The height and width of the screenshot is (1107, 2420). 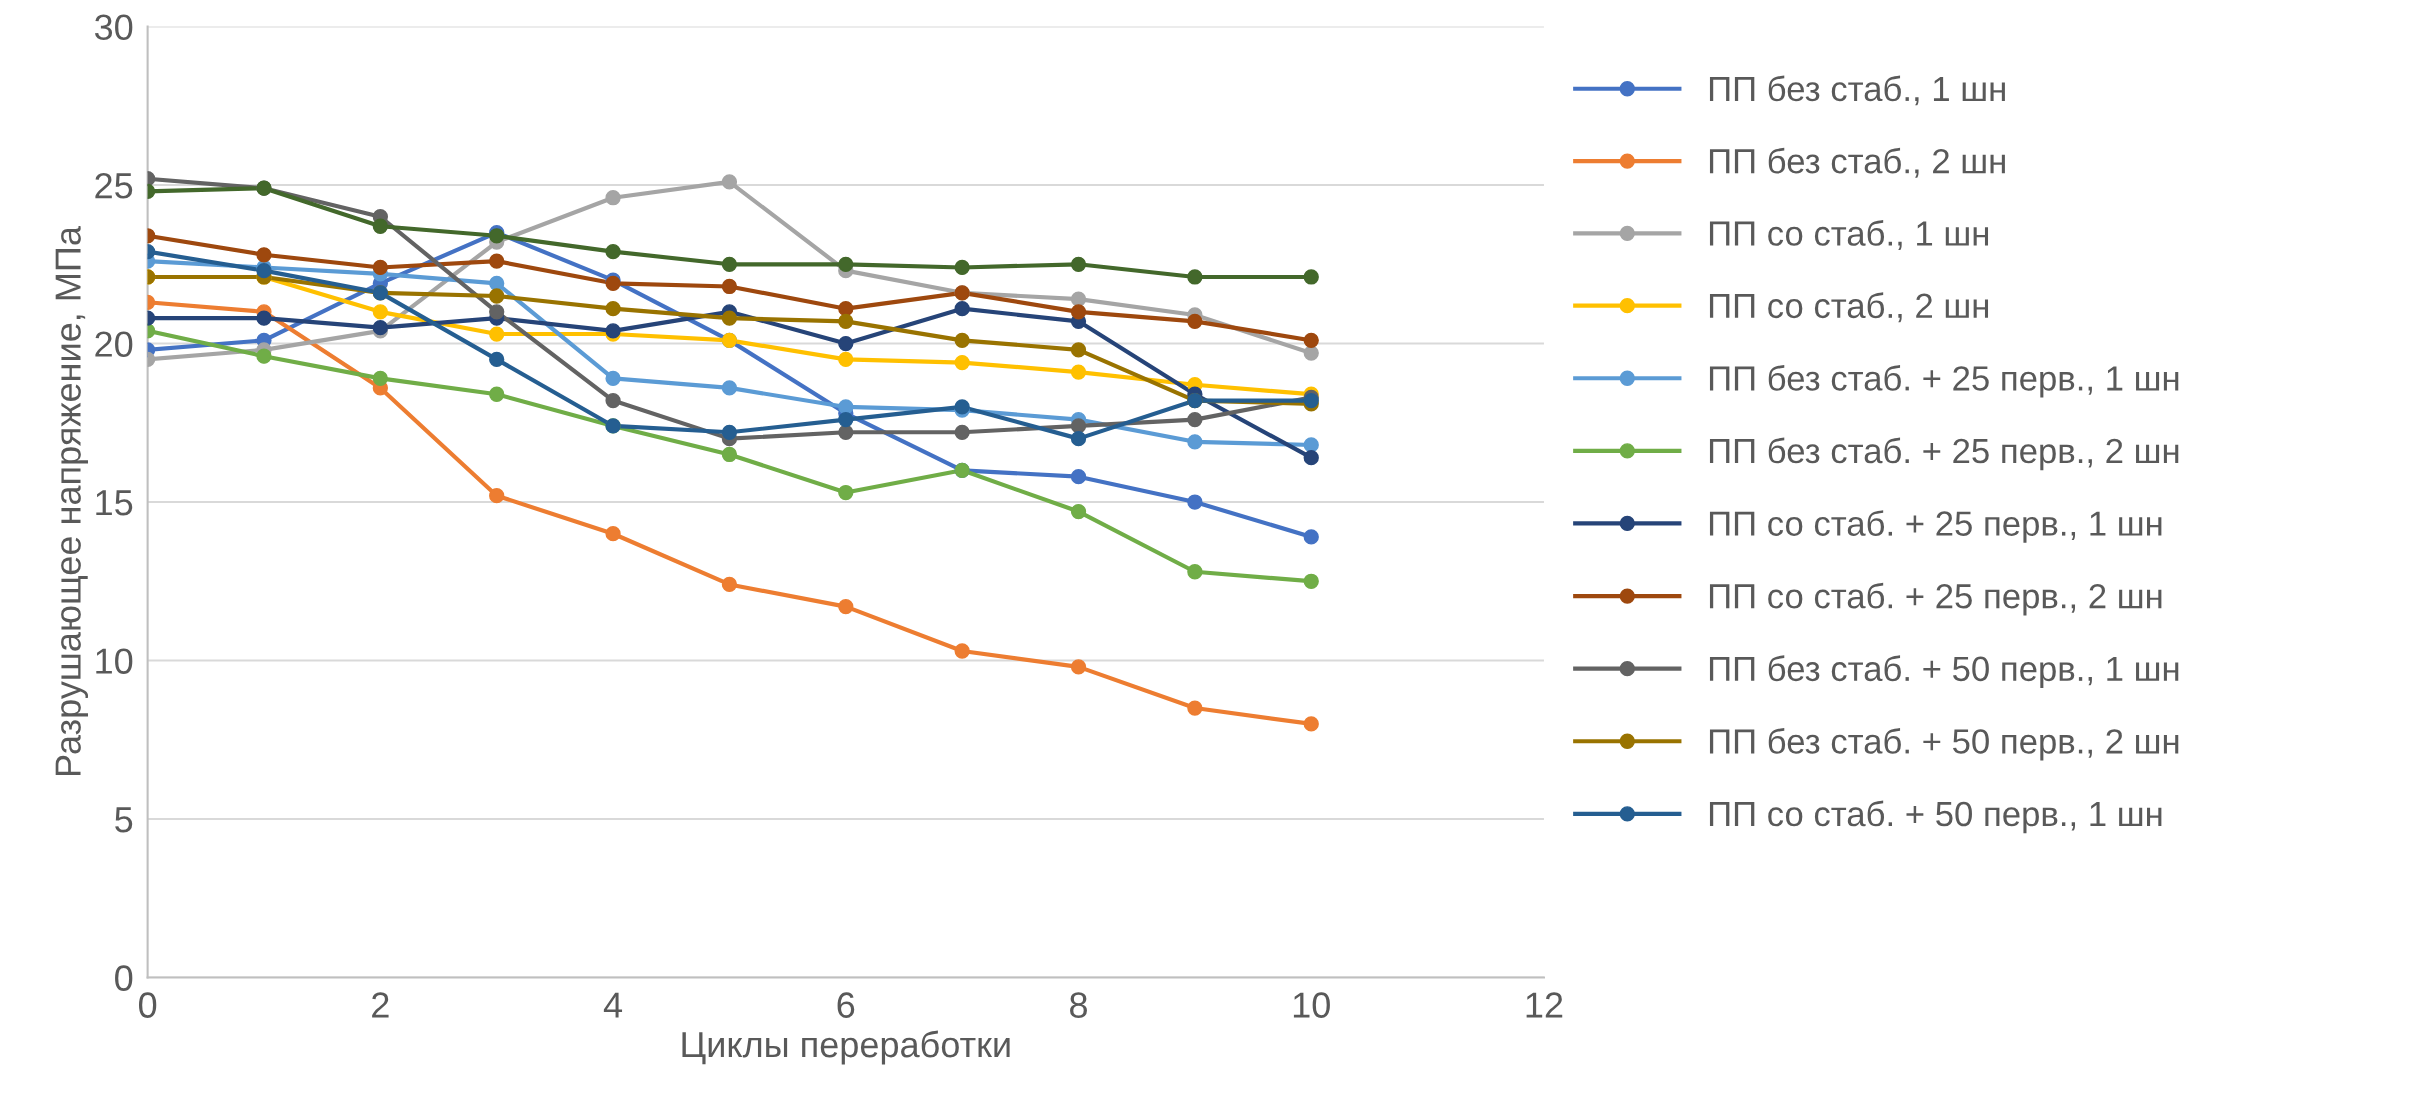 What do you see at coordinates (114, 661) in the screenshot?
I see `y-tick-label: 10` at bounding box center [114, 661].